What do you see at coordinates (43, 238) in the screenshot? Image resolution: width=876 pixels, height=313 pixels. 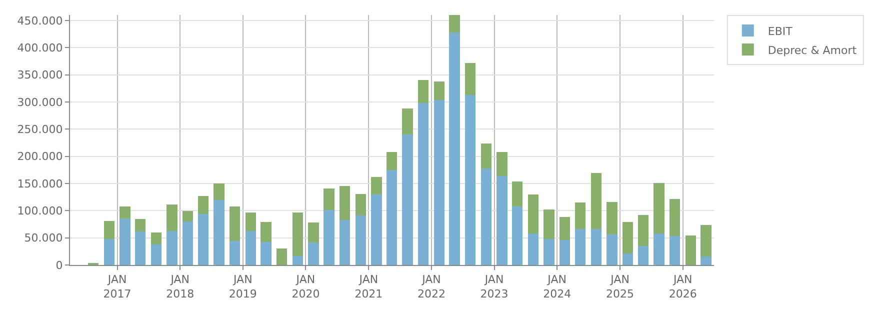 I see `y-tick-label: 50.000` at bounding box center [43, 238].